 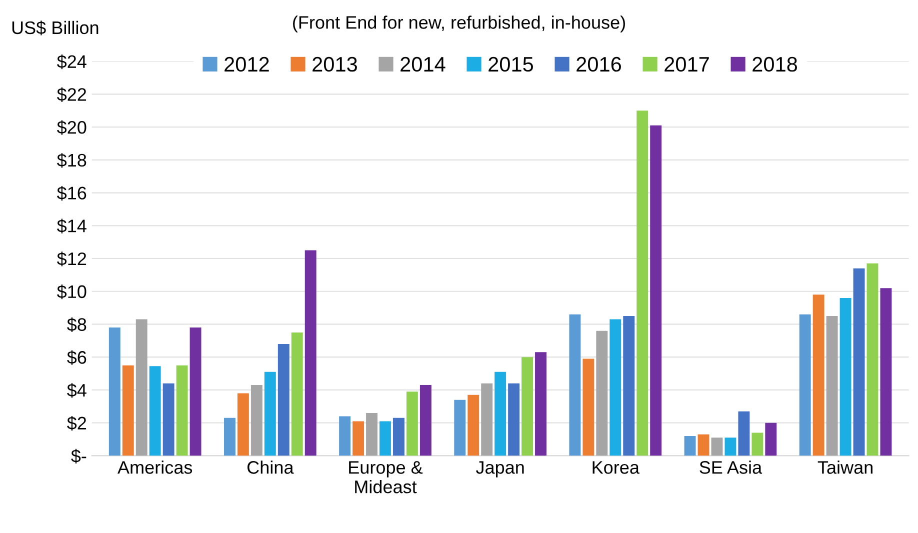 What do you see at coordinates (386, 477) in the screenshot?
I see `x-tick-label: Europe & Mideast` at bounding box center [386, 477].